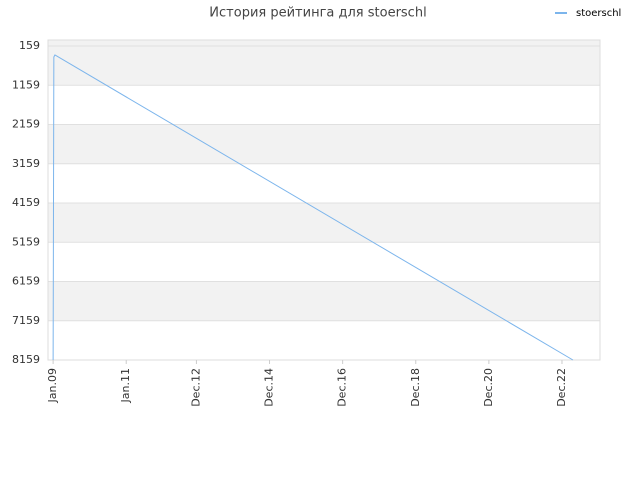 This screenshot has width=640, height=480. What do you see at coordinates (26, 124) in the screenshot?
I see `y-tick-label: 2159` at bounding box center [26, 124].